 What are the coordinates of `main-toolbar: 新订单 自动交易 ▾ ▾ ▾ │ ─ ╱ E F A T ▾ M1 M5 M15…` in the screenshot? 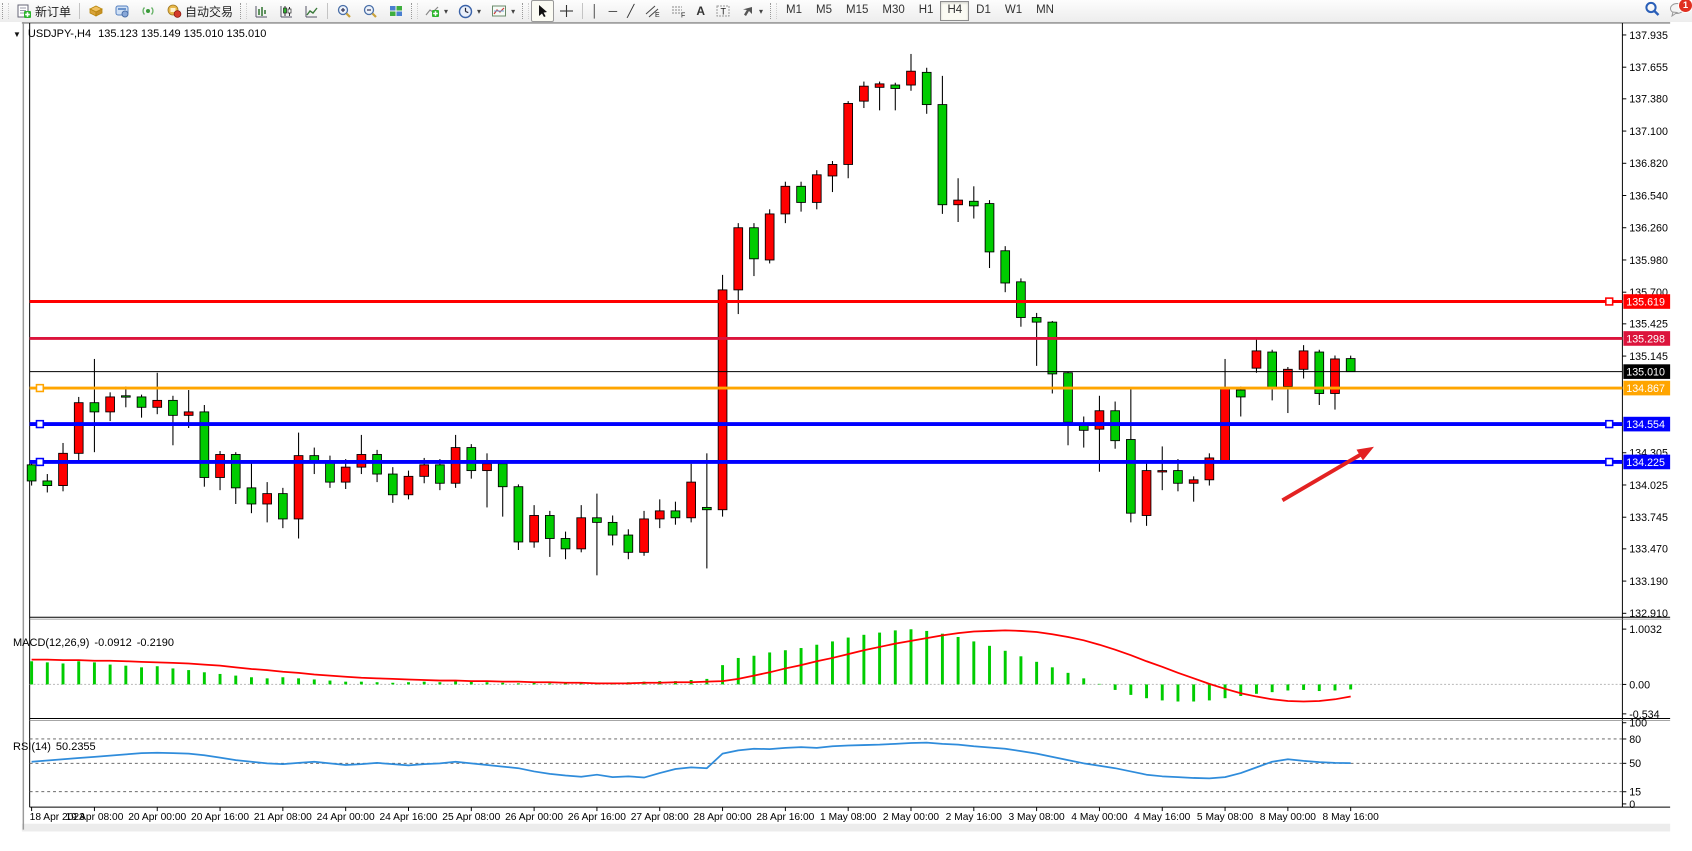 It's located at (846, 11).